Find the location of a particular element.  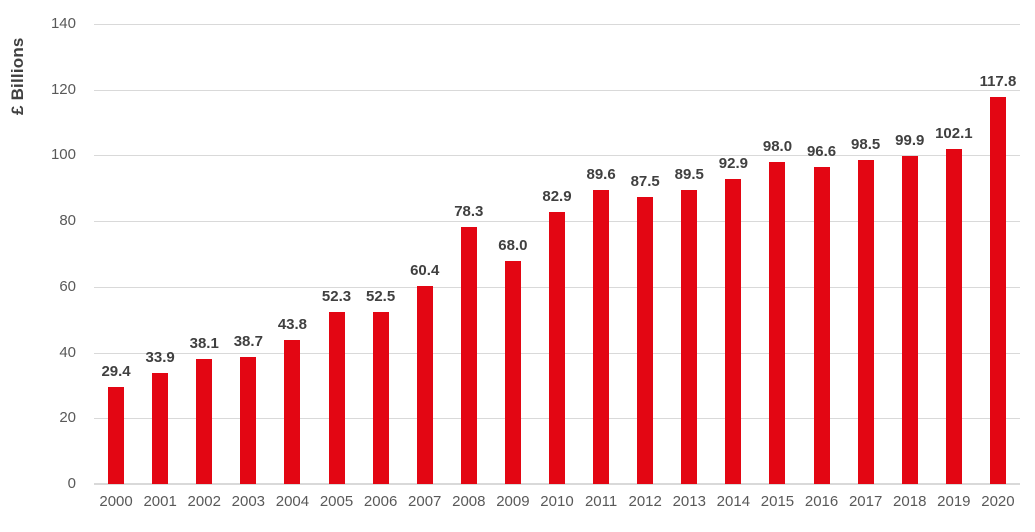

x-tick-label: 2007 is located at coordinates (425, 501).